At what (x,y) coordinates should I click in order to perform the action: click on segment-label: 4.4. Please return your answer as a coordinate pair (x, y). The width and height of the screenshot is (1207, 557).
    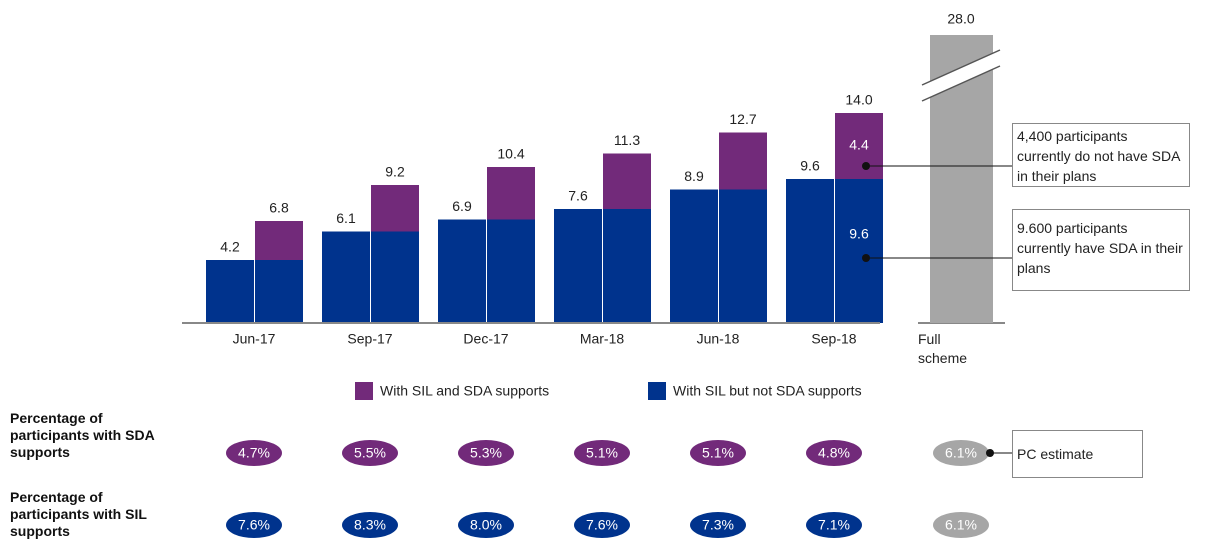
    Looking at the image, I should click on (859, 145).